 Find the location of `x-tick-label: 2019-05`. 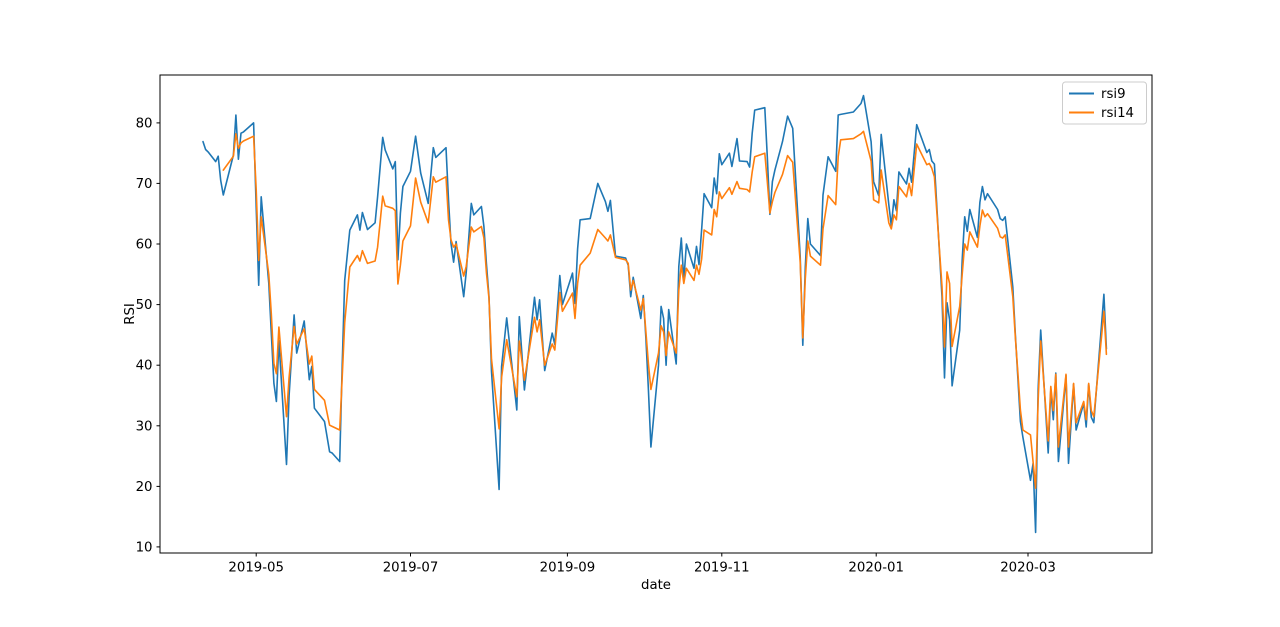

x-tick-label: 2019-05 is located at coordinates (256, 568).